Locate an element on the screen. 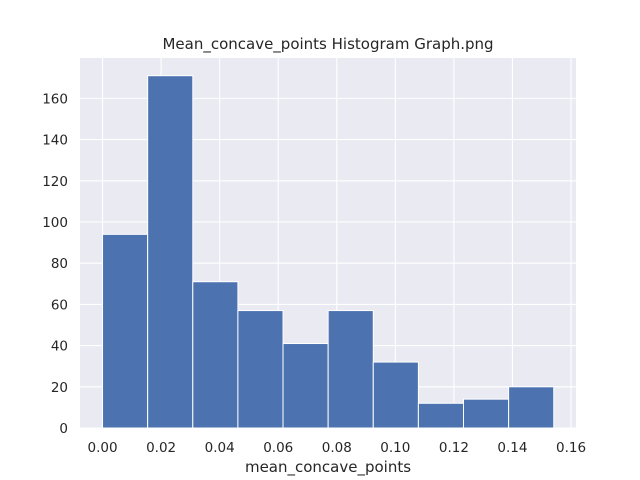  y-tick-label: 140 is located at coordinates (55, 141).